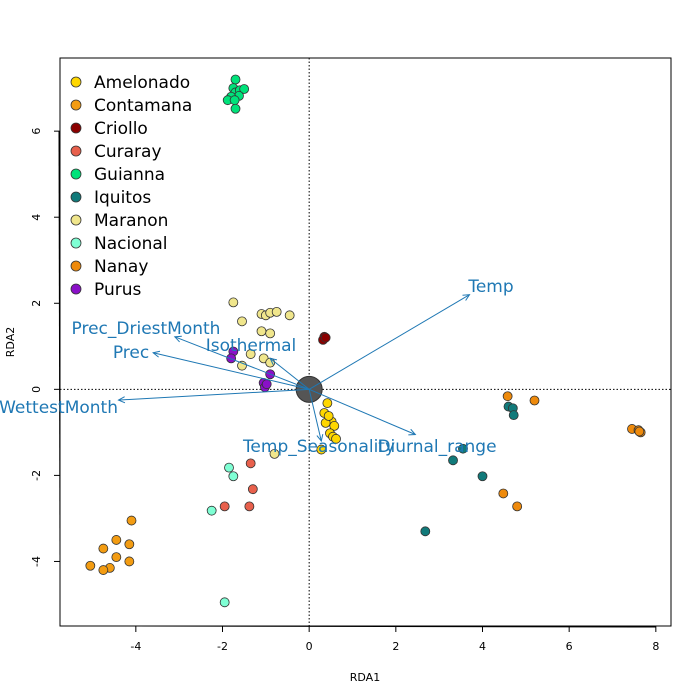 This screenshot has width=700, height=700. Describe the element at coordinates (36, 561) in the screenshot. I see `y-tick-label: -4` at that location.